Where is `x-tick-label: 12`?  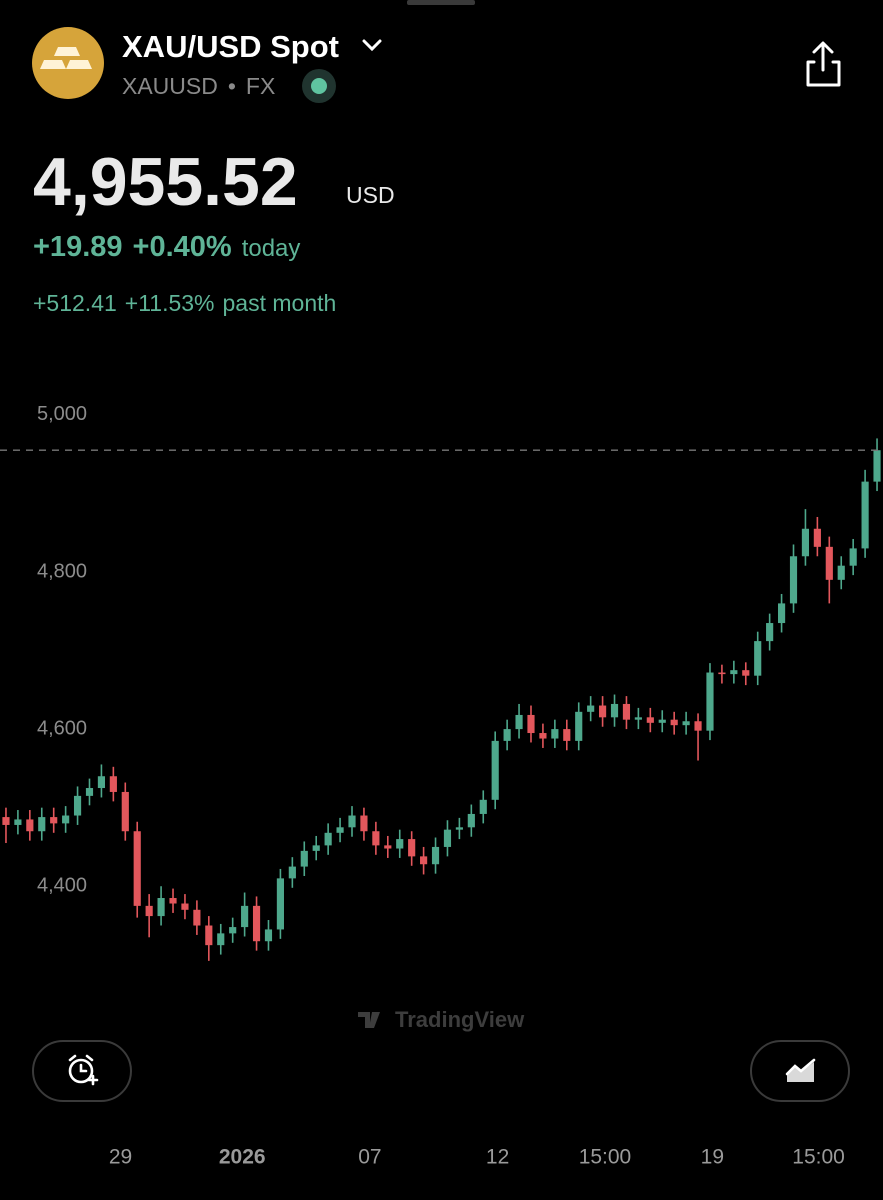 x-tick-label: 12 is located at coordinates (497, 1157).